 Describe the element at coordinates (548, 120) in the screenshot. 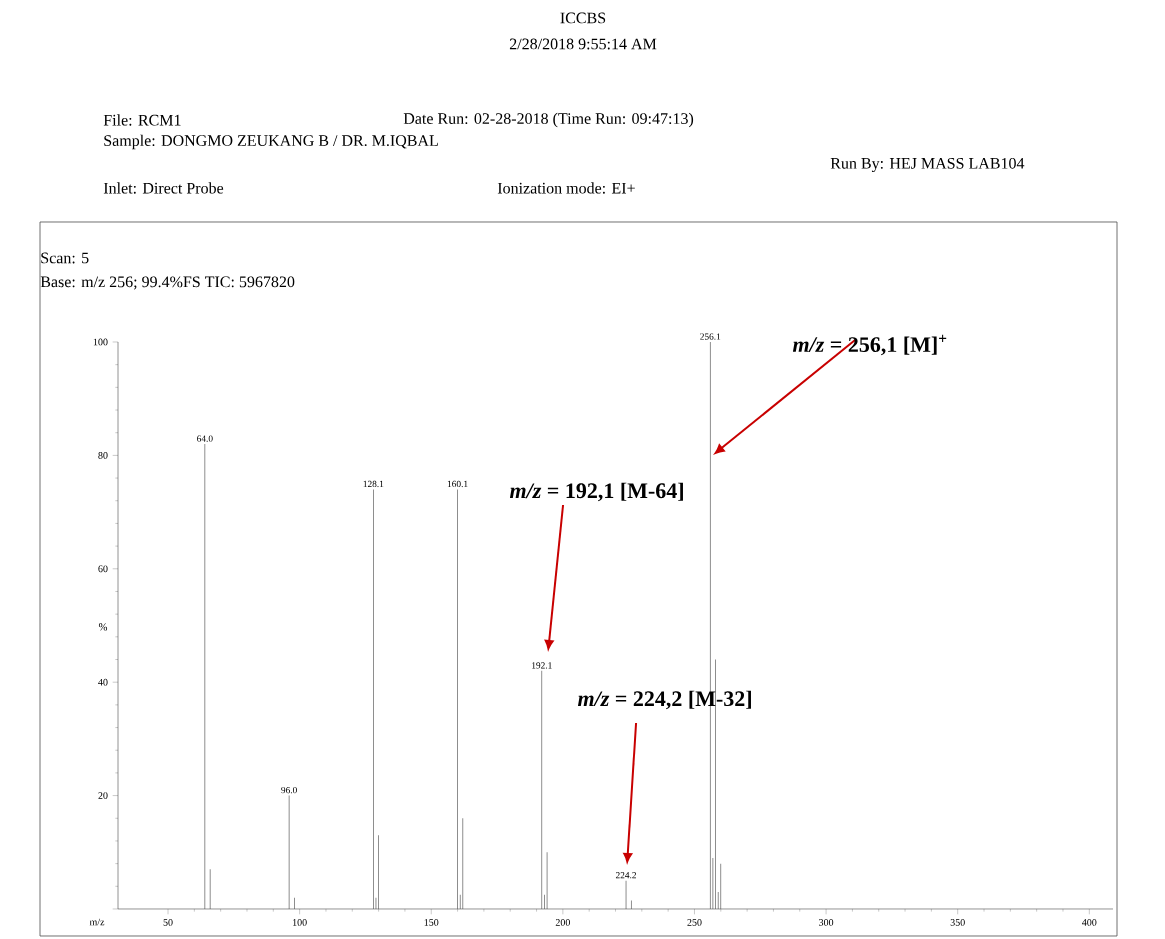

I see `text: Date Run: 02-28-2018 (Time Run: 09:47:13)` at that location.